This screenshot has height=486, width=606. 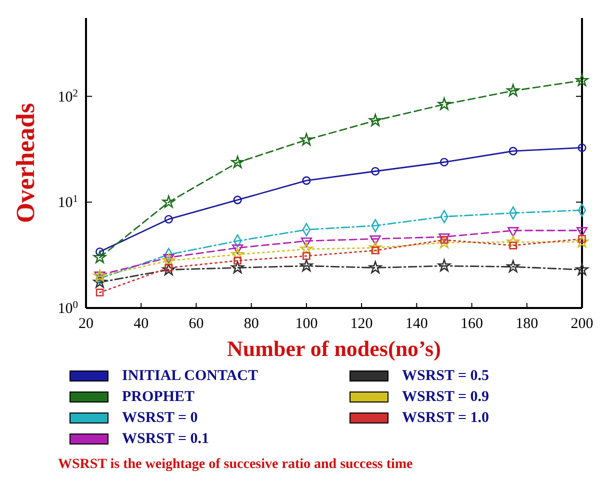 I want to click on legend-label: WSRST = 1.0, so click(x=446, y=418).